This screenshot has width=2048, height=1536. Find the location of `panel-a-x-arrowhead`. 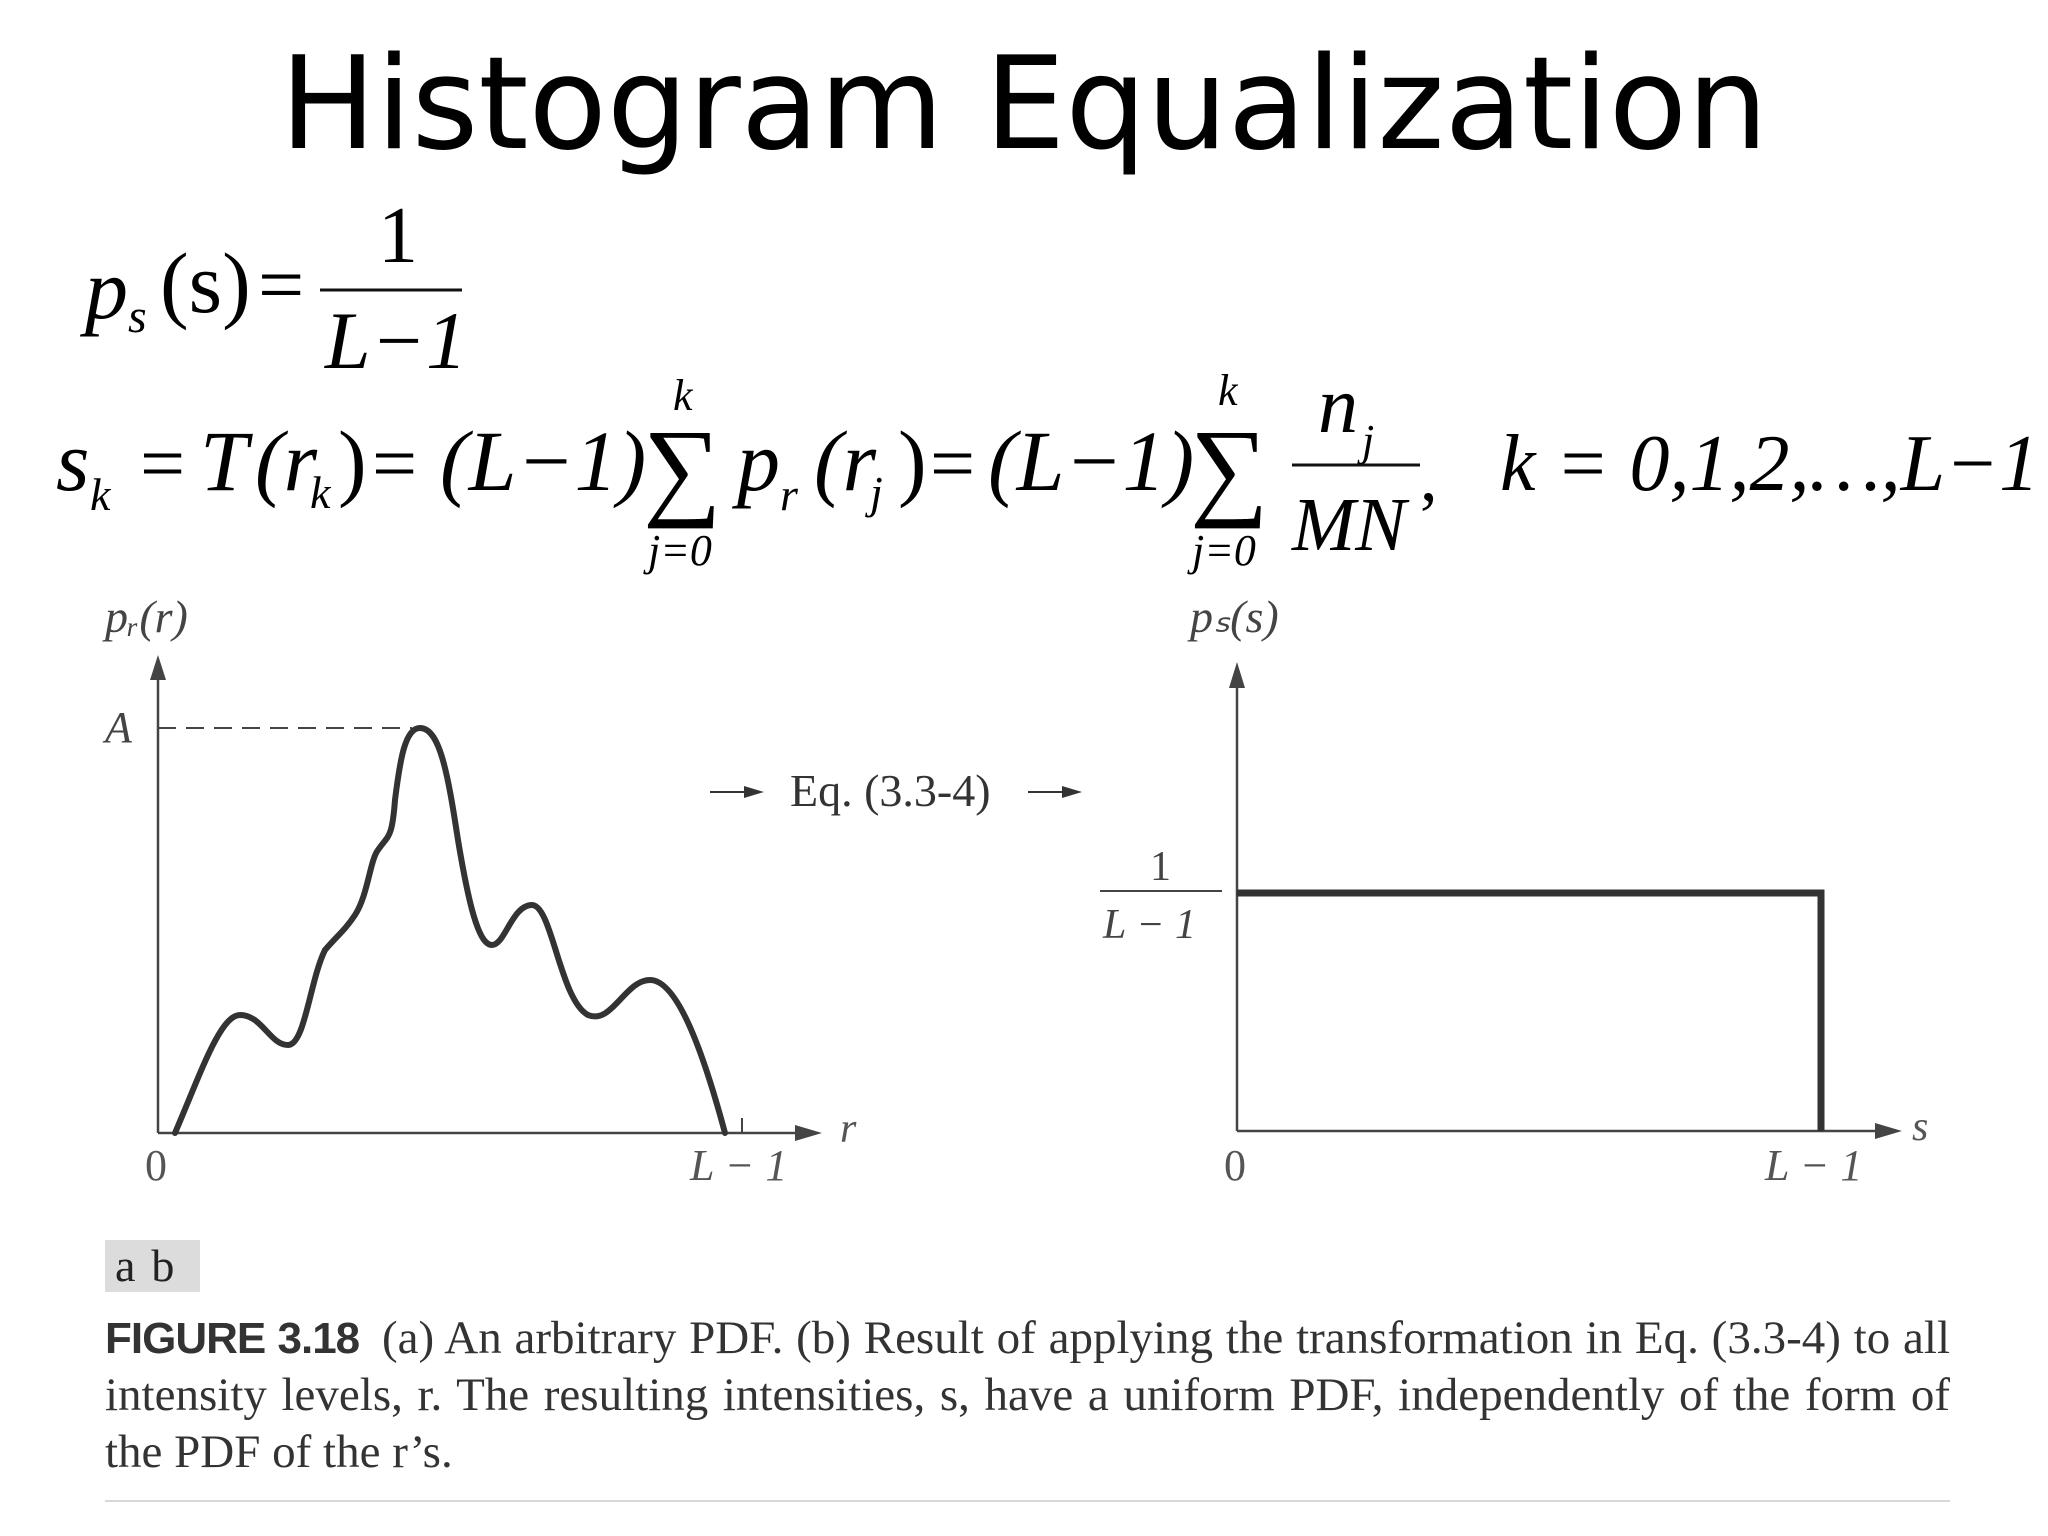

panel-a-x-arrowhead is located at coordinates (808, 1133).